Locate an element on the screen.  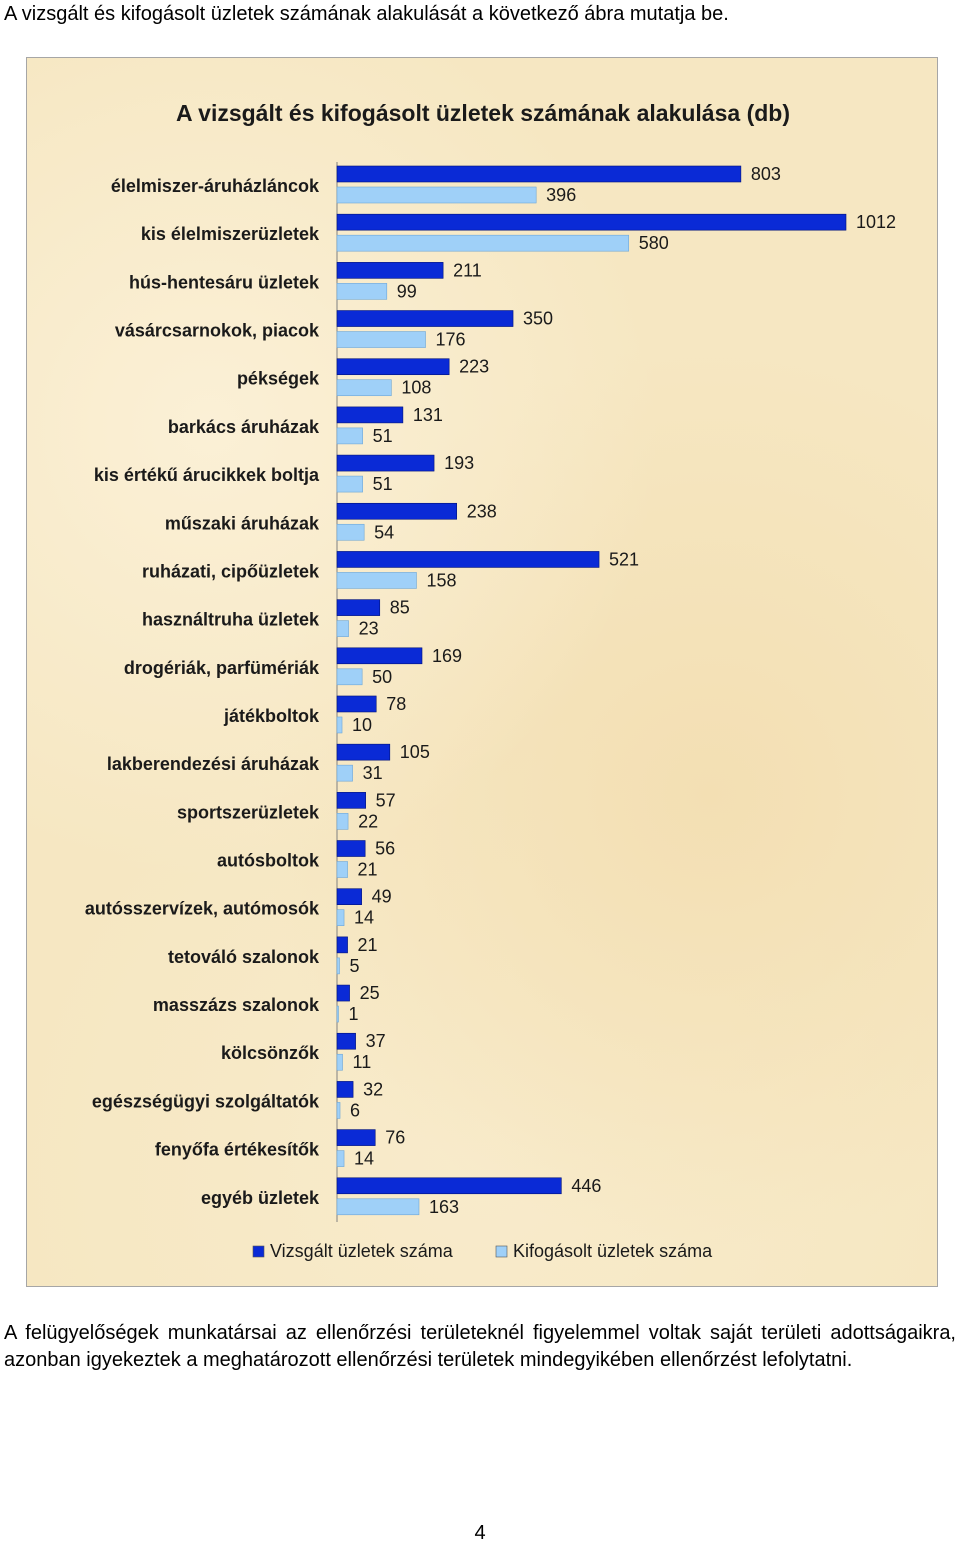
data-label: 396 is located at coordinates (561, 195).